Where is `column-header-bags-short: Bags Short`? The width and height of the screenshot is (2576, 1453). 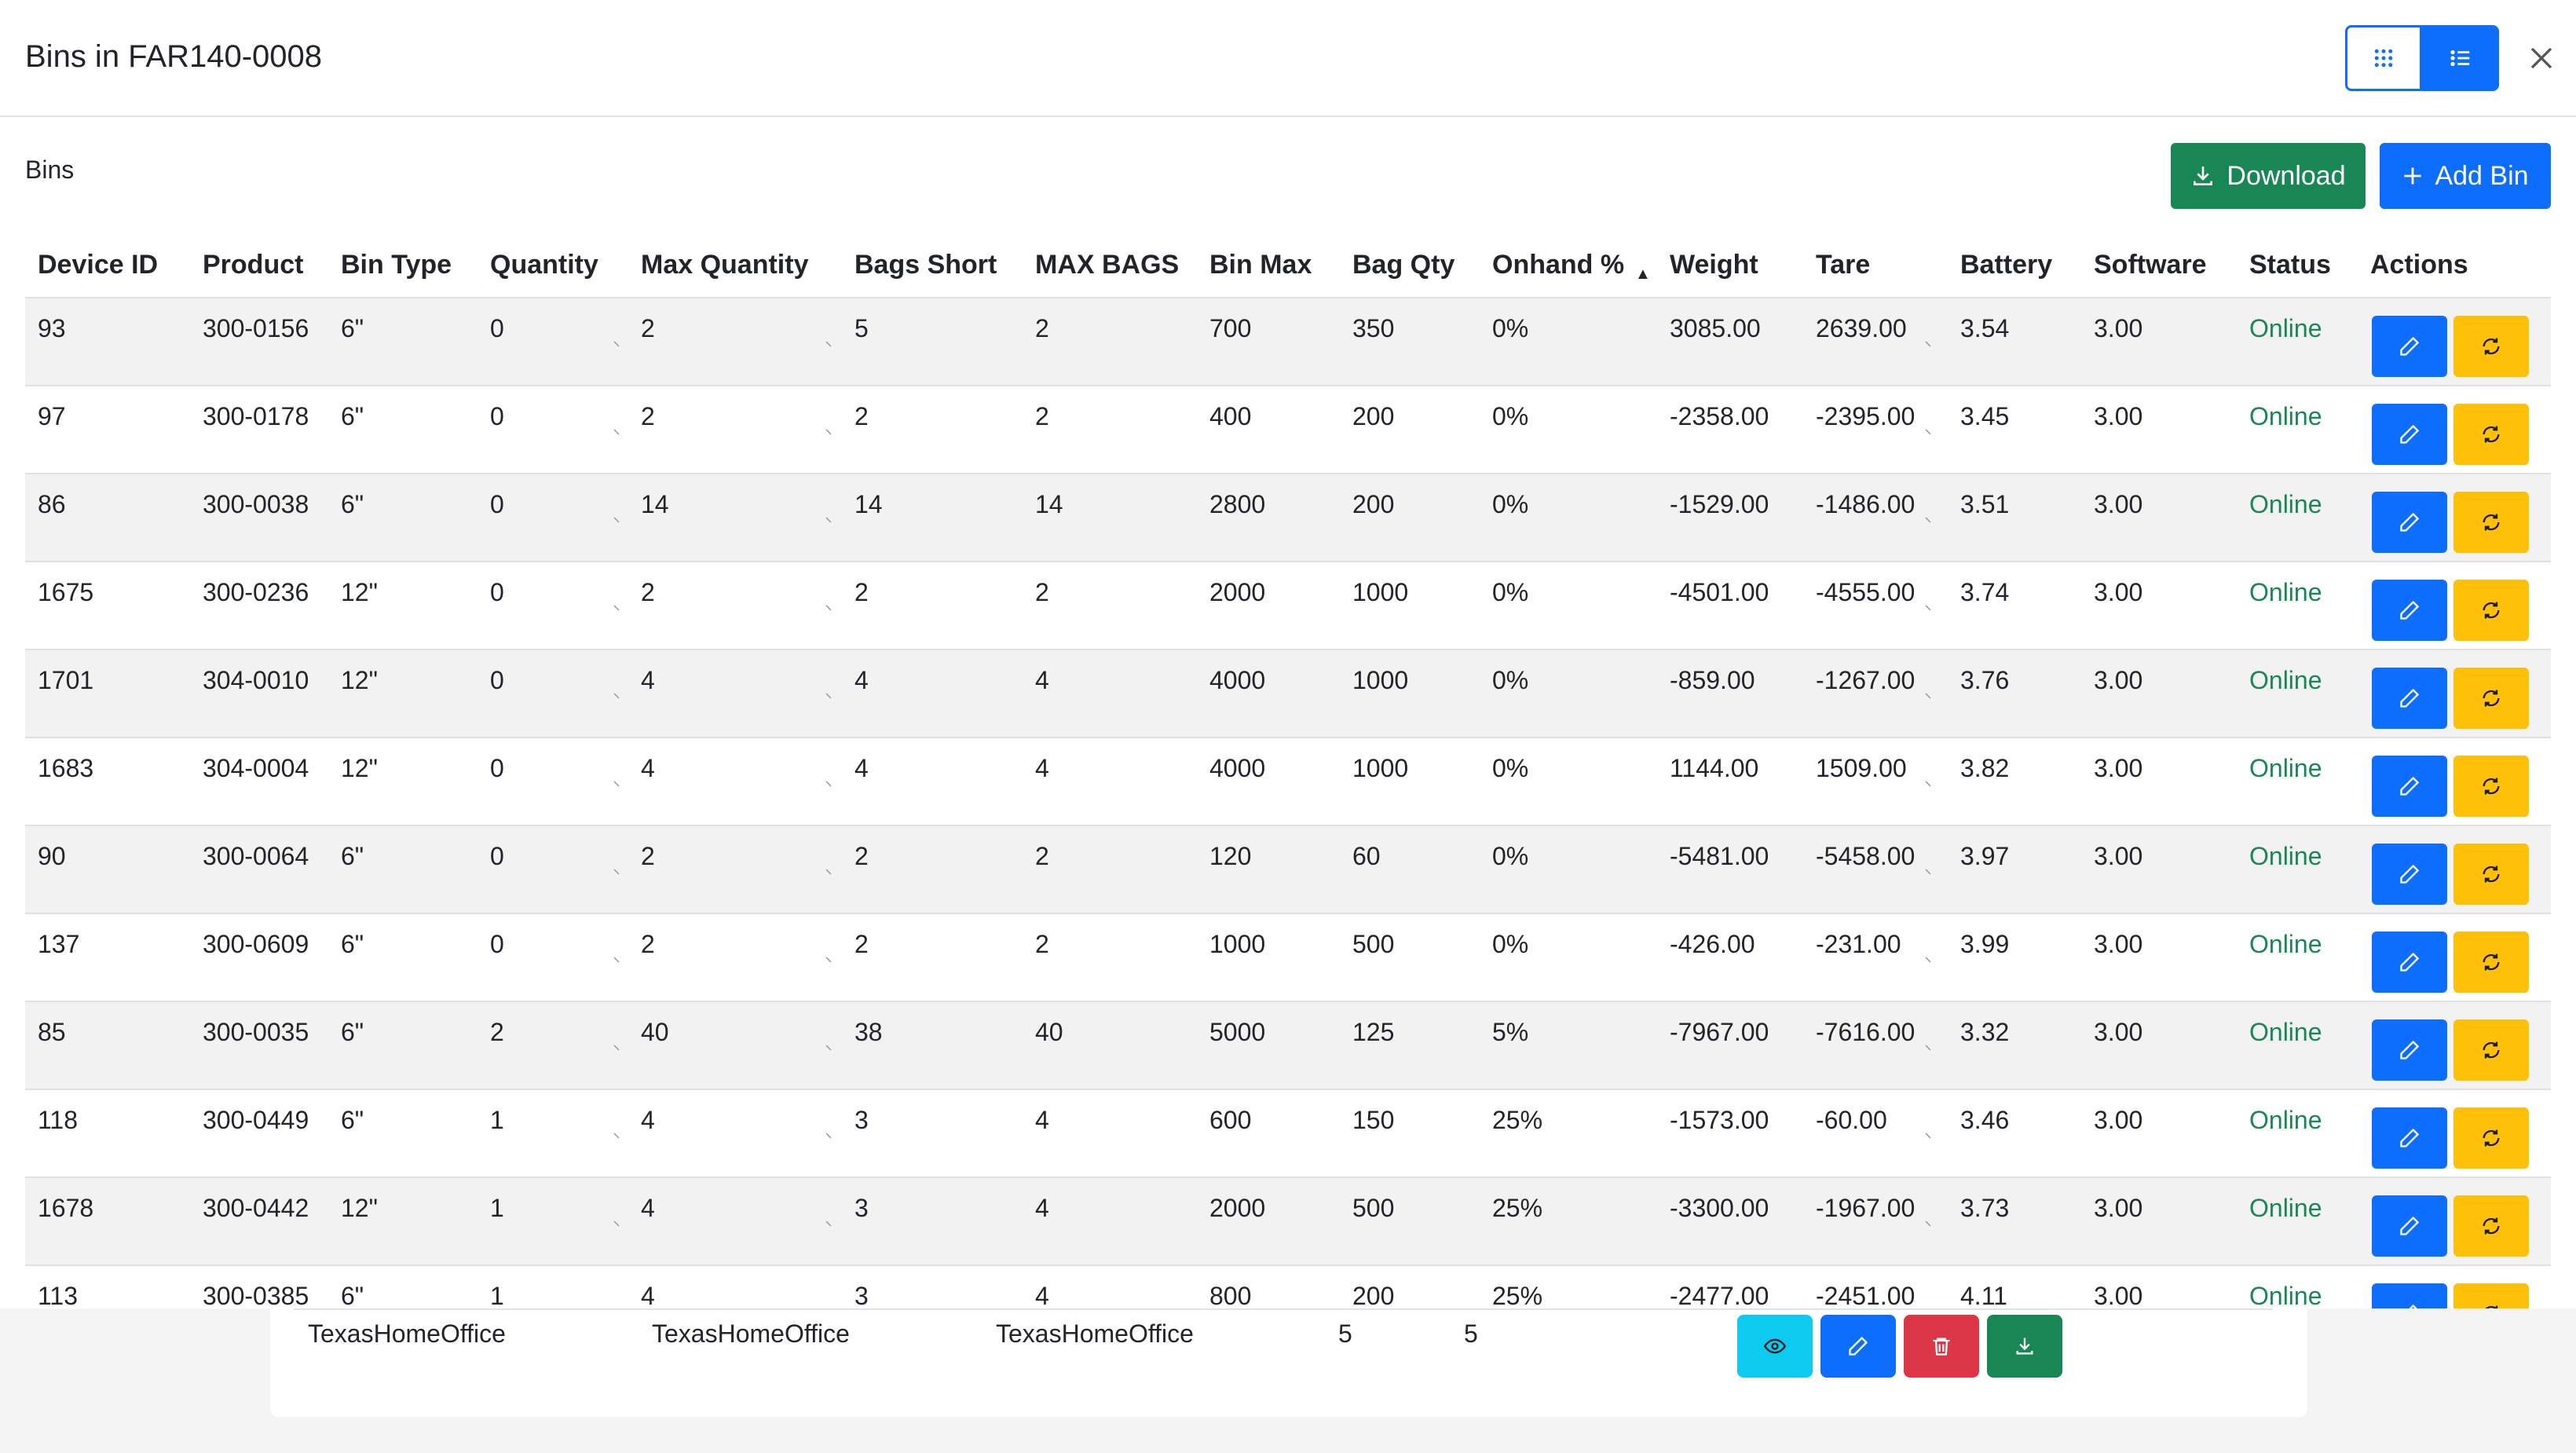 column-header-bags-short: Bags Short is located at coordinates (925, 265).